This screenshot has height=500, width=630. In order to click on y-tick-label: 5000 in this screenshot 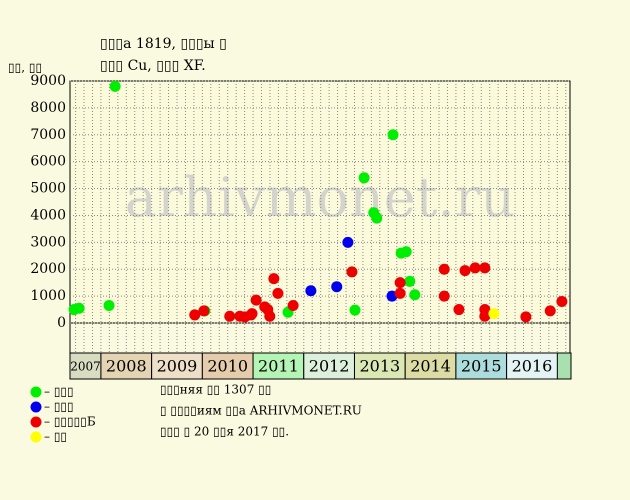, I will do `click(48, 189)`.